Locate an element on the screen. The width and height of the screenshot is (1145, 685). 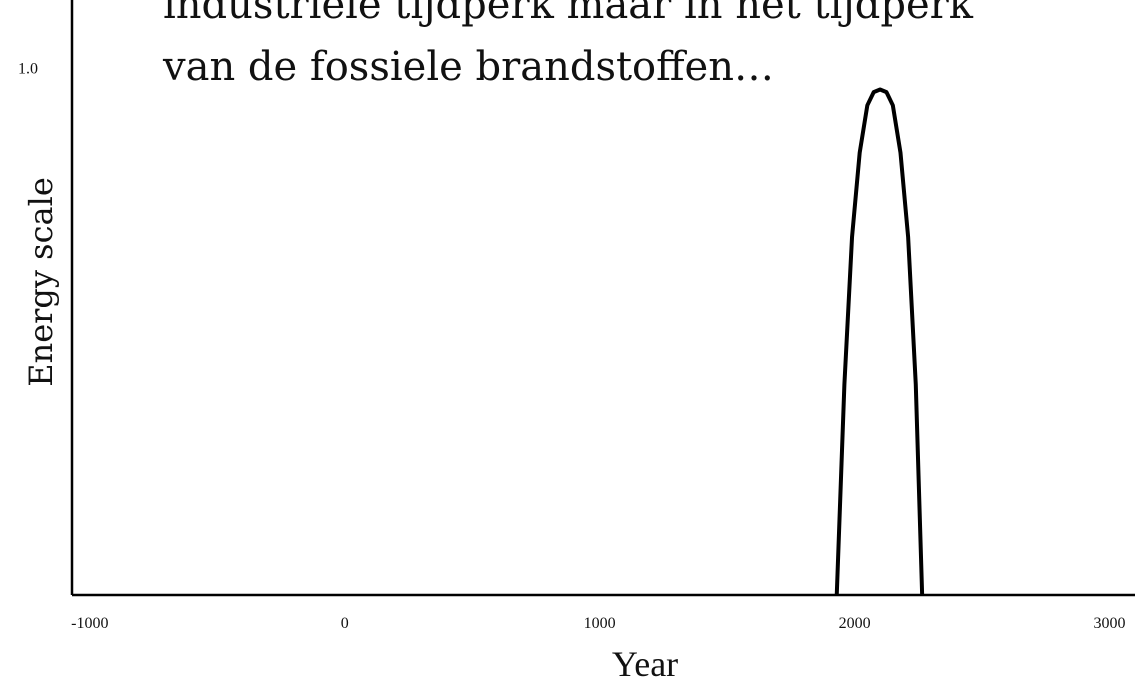
x-tick-label: 0 is located at coordinates (345, 623).